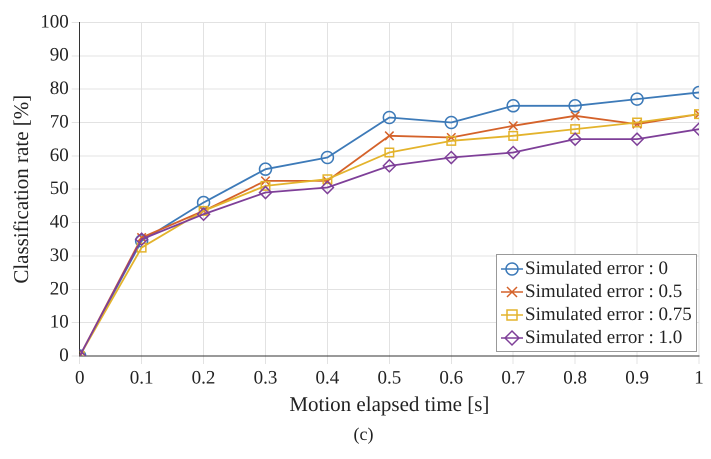  Describe the element at coordinates (451, 377) in the screenshot. I see `x-tick-label: 0.6` at that location.